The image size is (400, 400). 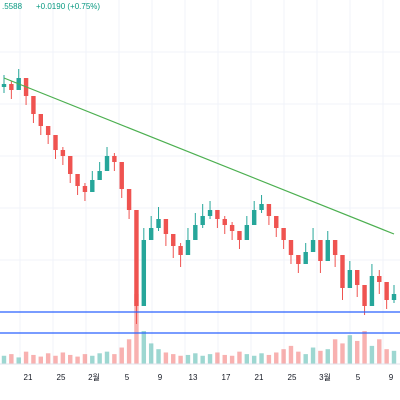 What do you see at coordinates (160, 377) in the screenshot?
I see `x-tick-label: 9` at bounding box center [160, 377].